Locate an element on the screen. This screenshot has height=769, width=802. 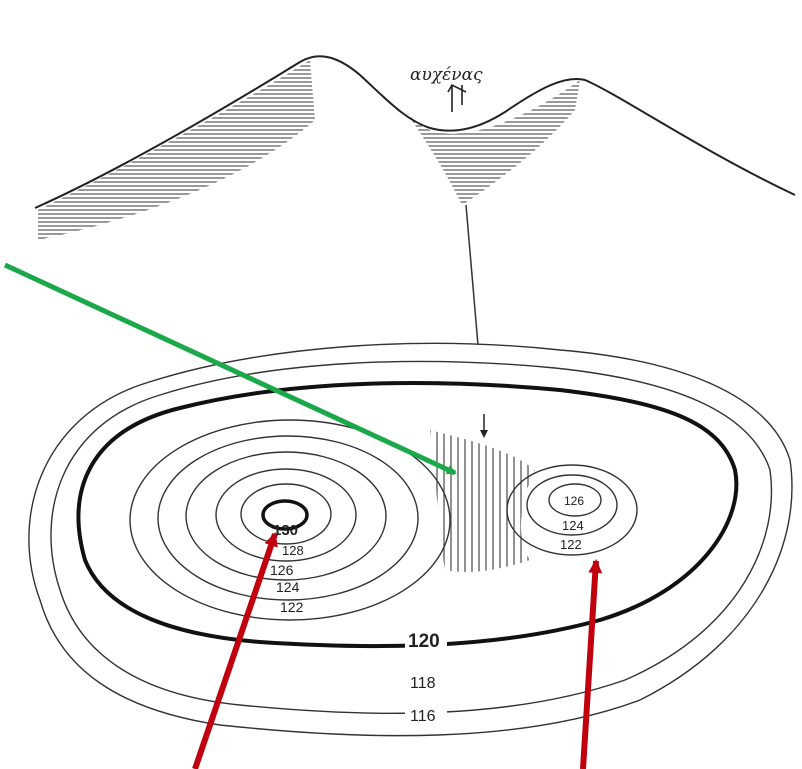
label-126-right: 126 is located at coordinates (574, 501).